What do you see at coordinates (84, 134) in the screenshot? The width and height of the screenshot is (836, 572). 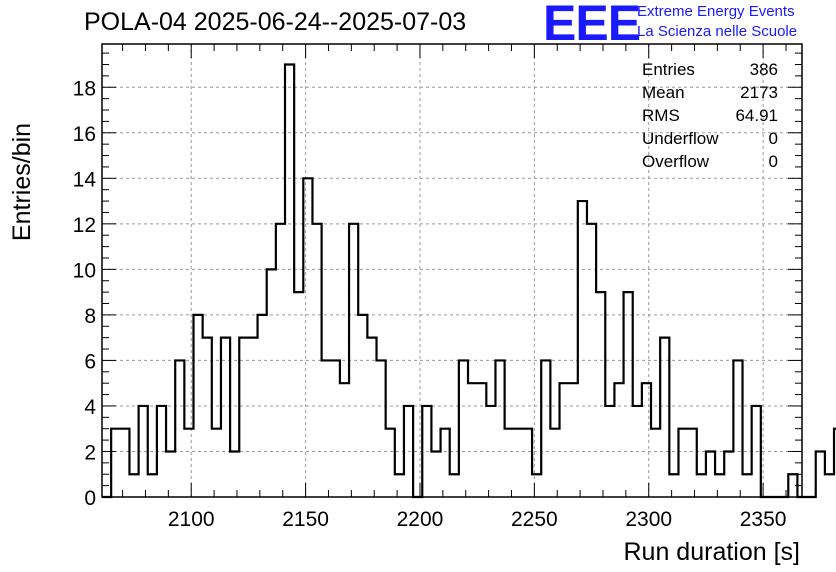 I see `y-tick-label: 16` at bounding box center [84, 134].